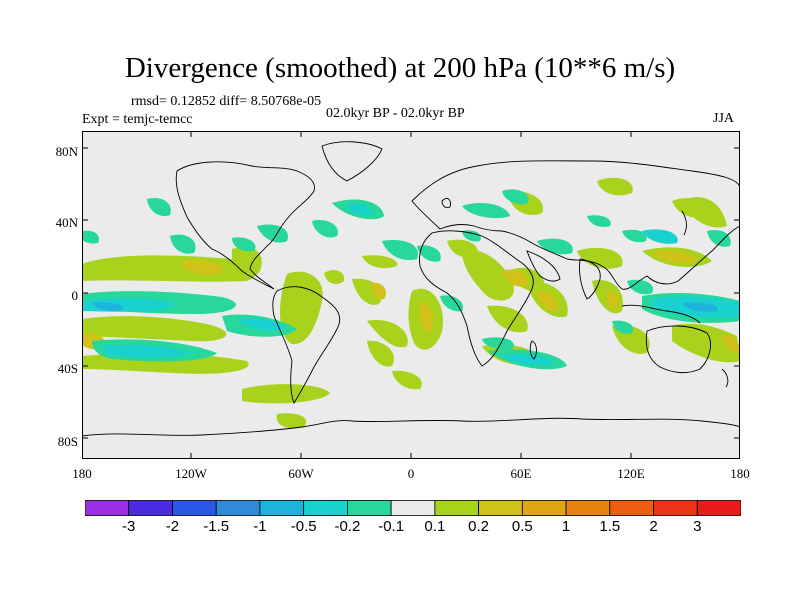 The image size is (800, 600). What do you see at coordinates (66, 222) in the screenshot?
I see `lat-label-40n: 40N` at bounding box center [66, 222].